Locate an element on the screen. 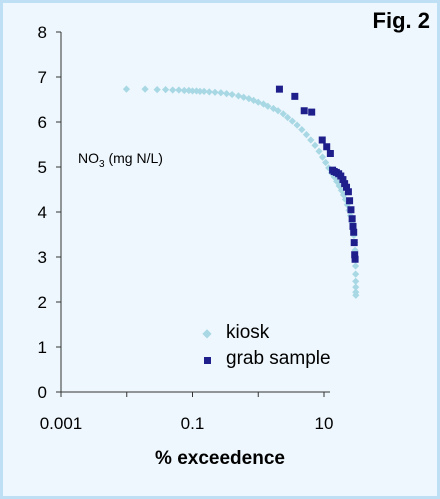 The height and width of the screenshot is (499, 440). y-tick-label: 1 is located at coordinates (42, 347).